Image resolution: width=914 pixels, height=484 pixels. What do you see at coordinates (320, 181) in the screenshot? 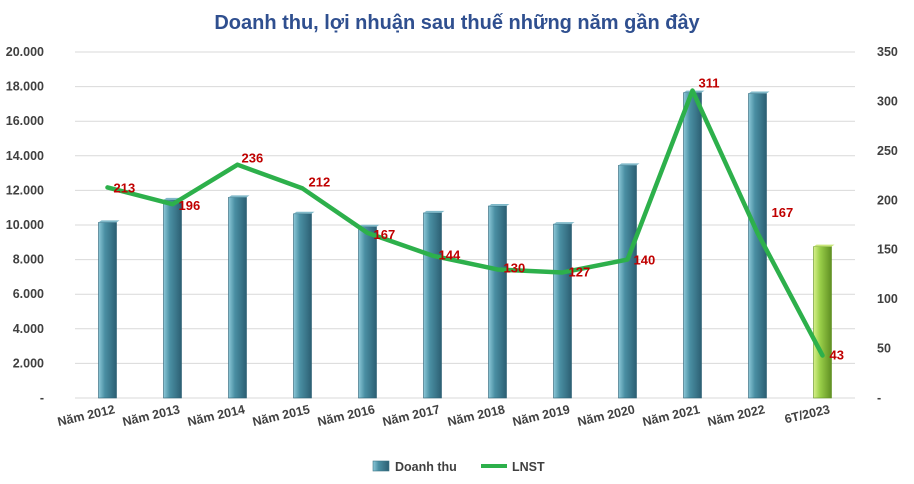
I see `profit-data-label: 212` at bounding box center [320, 181].